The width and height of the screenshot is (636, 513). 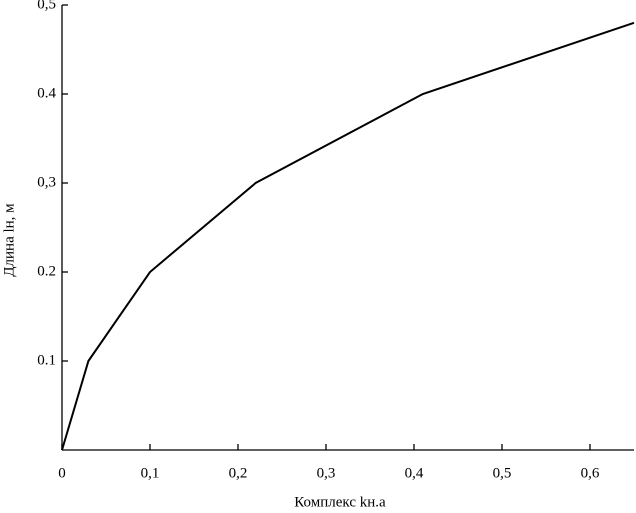 I want to click on x-tick-label: 0,4, so click(x=414, y=473).